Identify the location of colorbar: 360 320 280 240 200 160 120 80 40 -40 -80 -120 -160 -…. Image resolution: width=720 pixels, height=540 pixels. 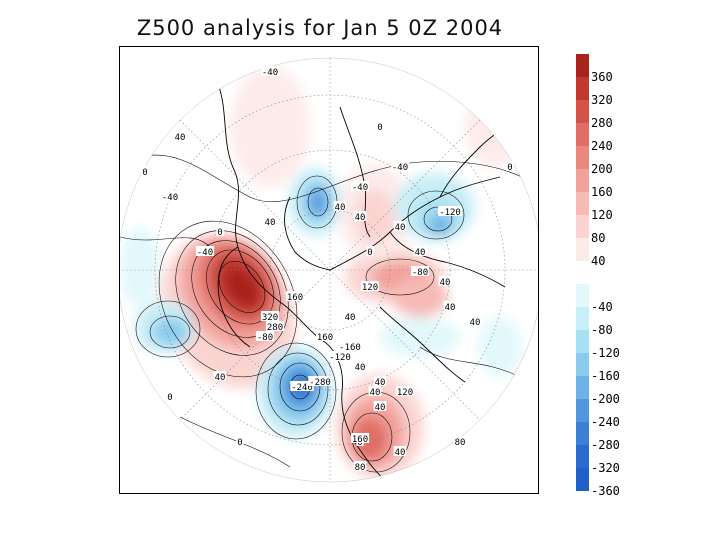
(611, 275).